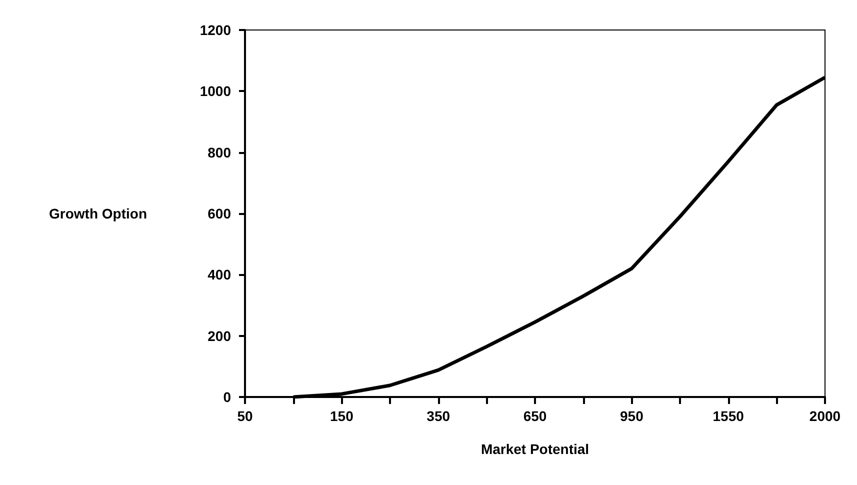 The width and height of the screenshot is (857, 485). Describe the element at coordinates (535, 416) in the screenshot. I see `x-tick-label: 650` at that location.